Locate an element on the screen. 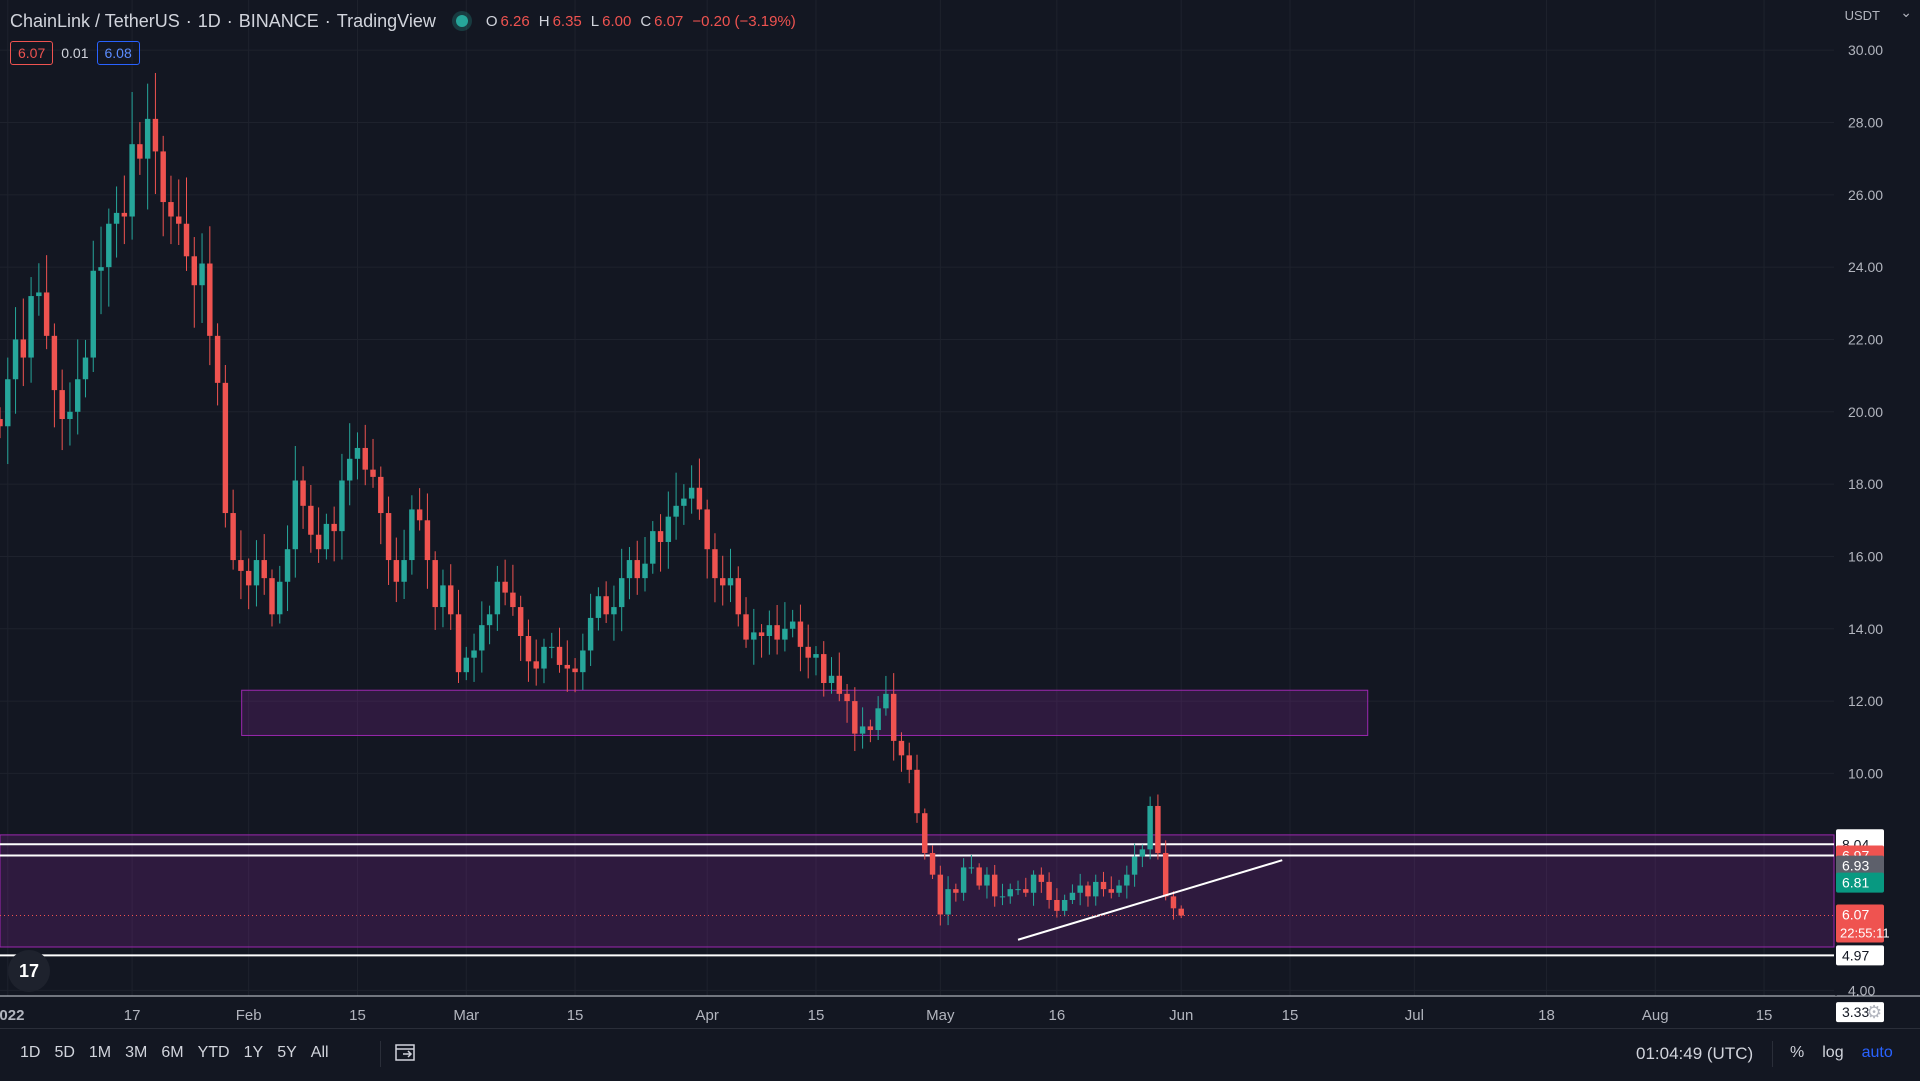 This screenshot has width=1920, height=1081. range-ytd: YTD is located at coordinates (213, 1052).